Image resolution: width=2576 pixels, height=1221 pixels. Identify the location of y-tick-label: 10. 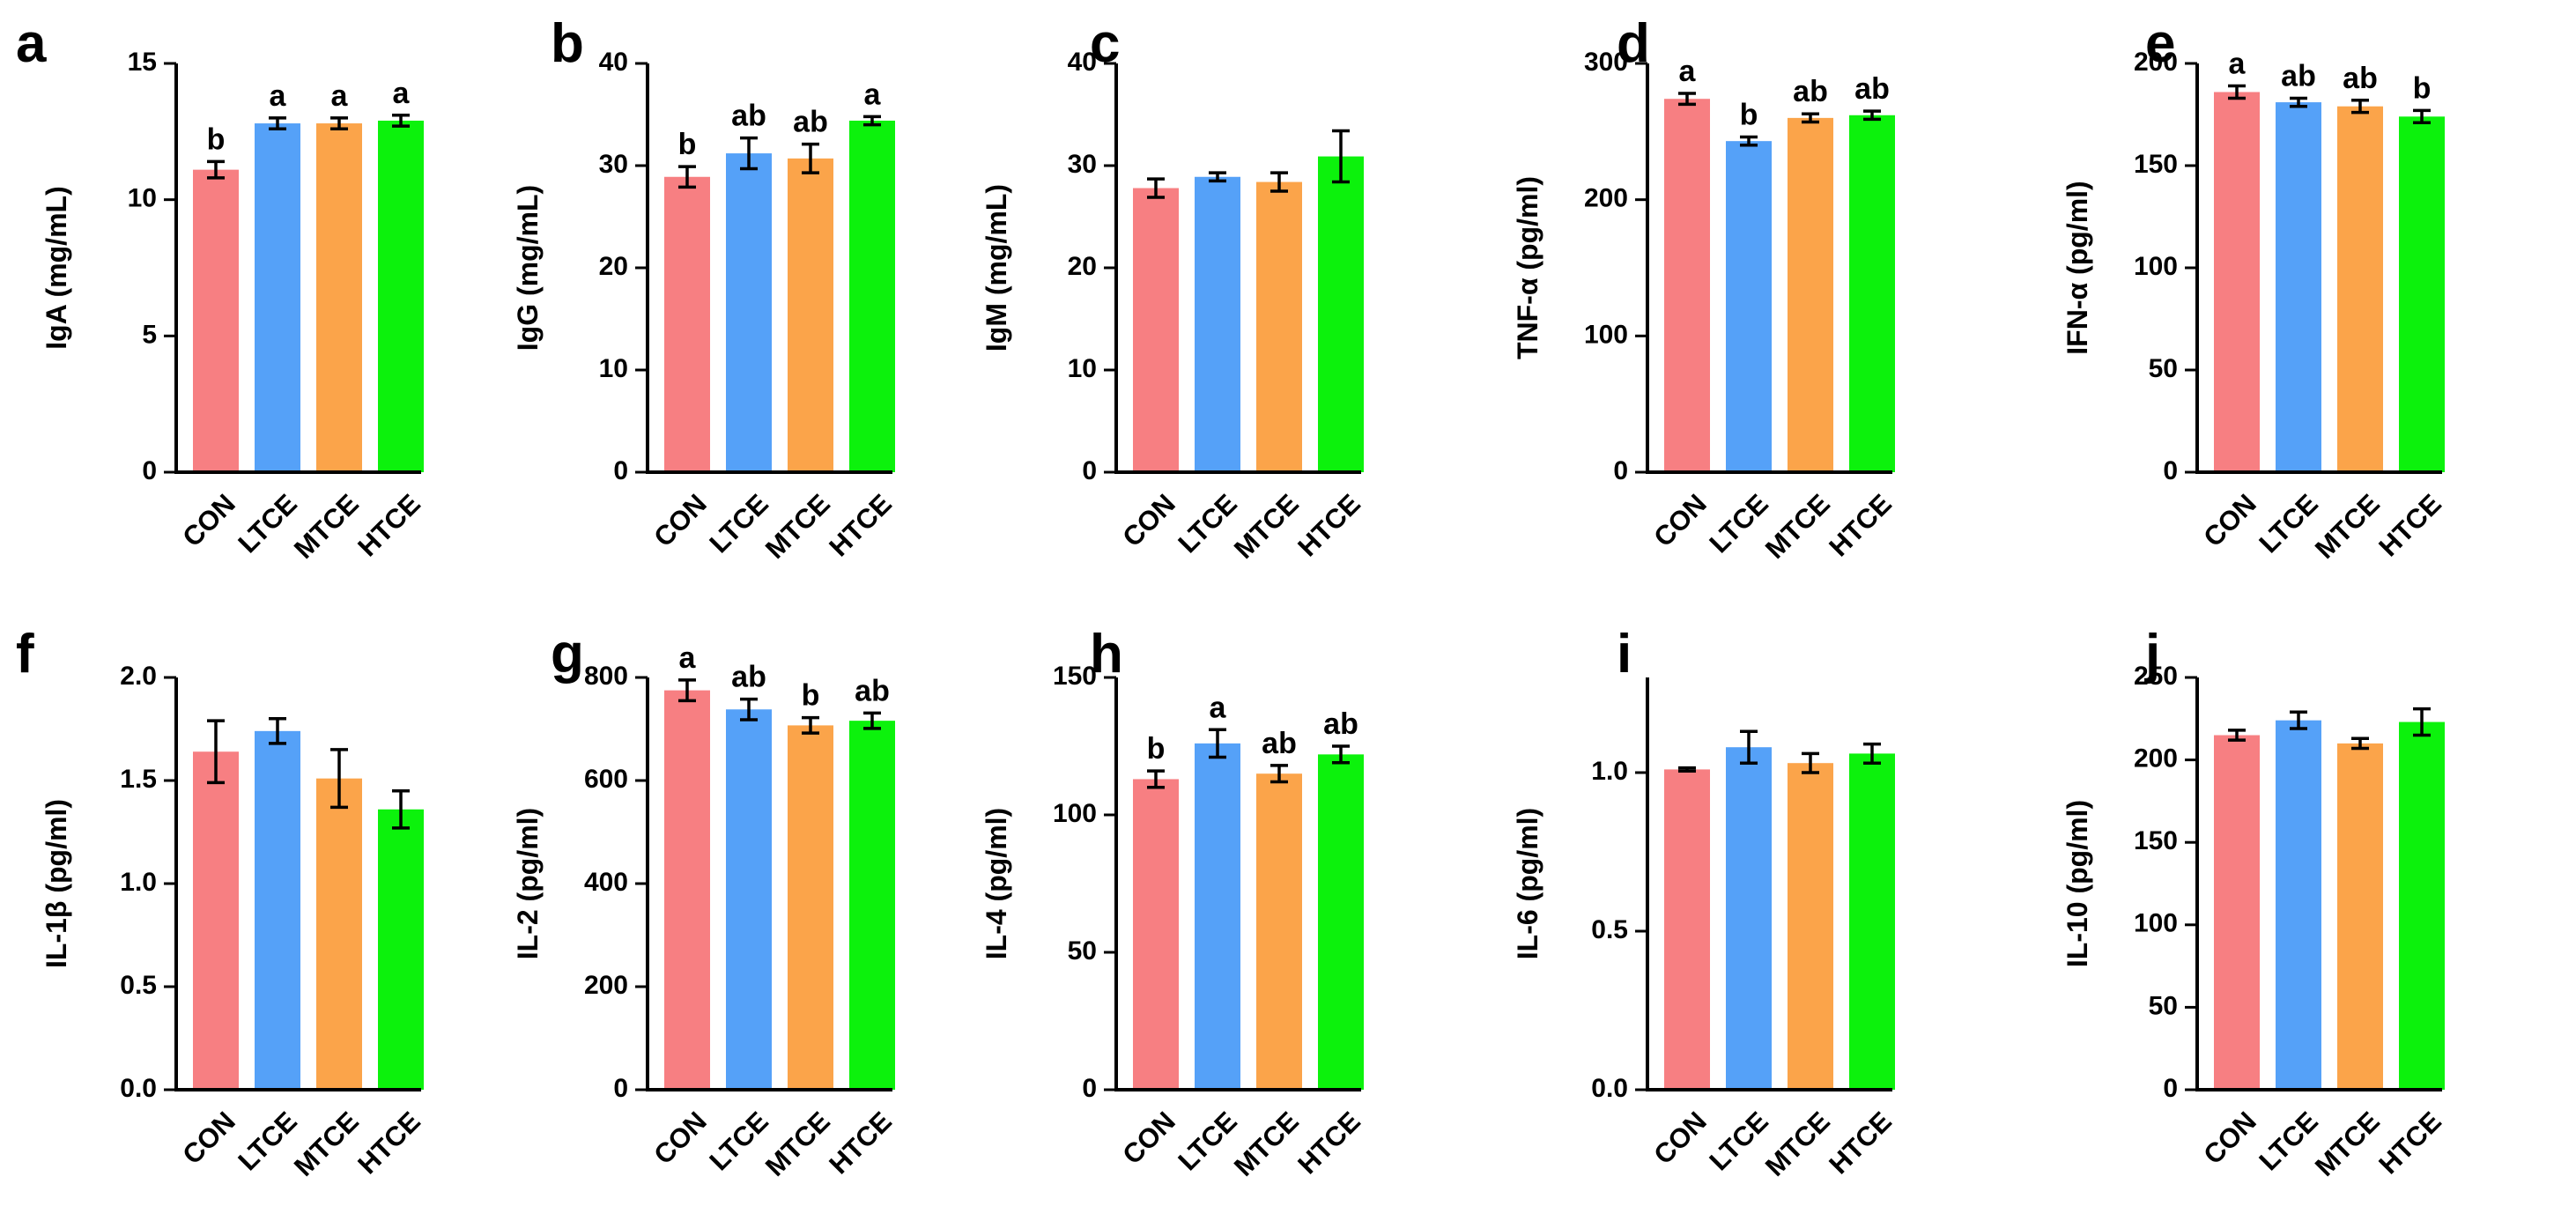
(613, 368).